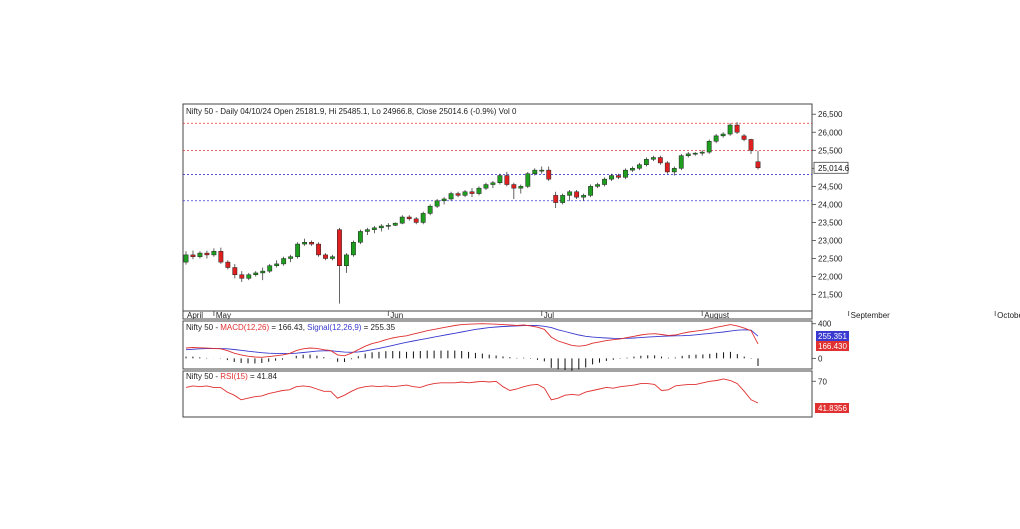  What do you see at coordinates (830, 186) in the screenshot?
I see `price-ytick-label: 24,500` at bounding box center [830, 186].